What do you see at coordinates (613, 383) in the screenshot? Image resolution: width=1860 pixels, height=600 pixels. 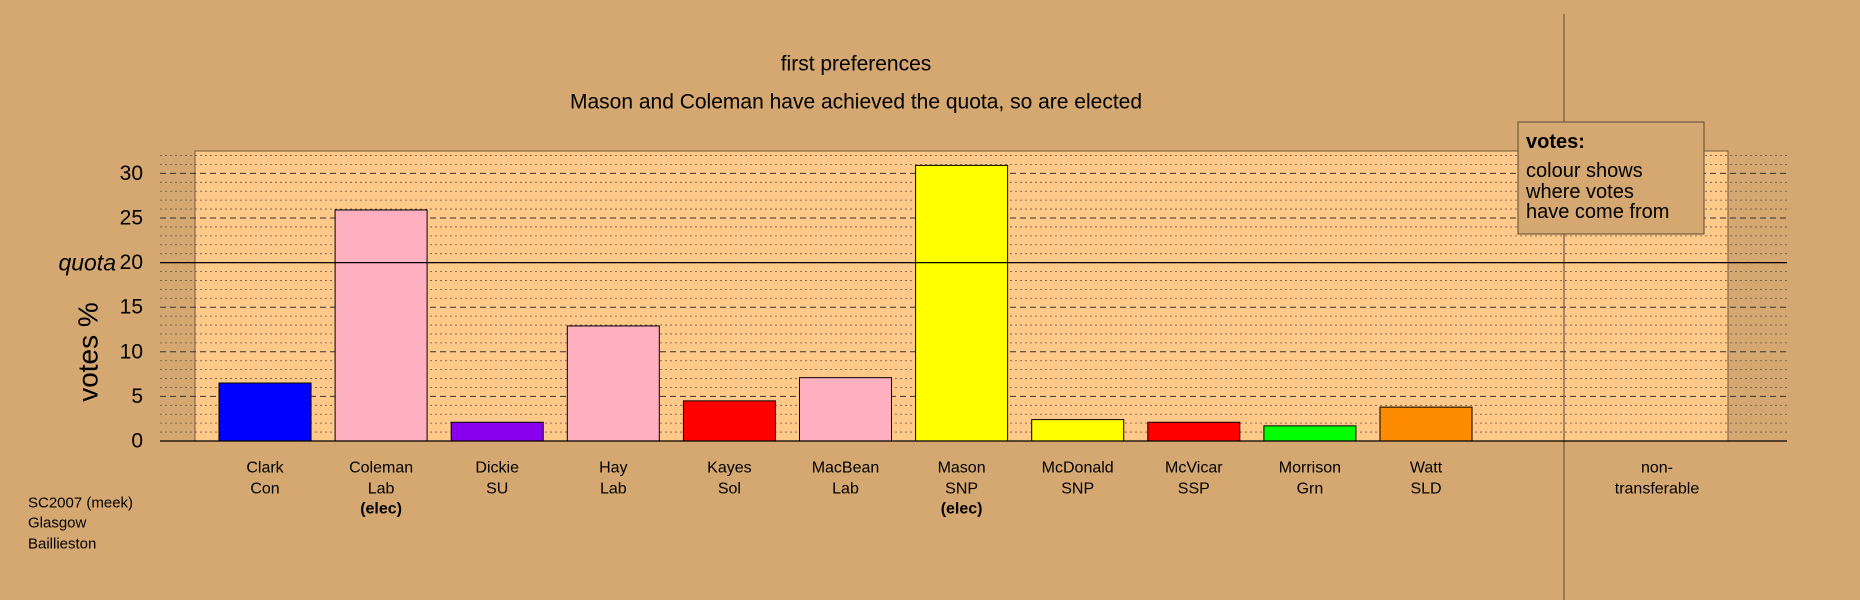 I see `bar-hay` at bounding box center [613, 383].